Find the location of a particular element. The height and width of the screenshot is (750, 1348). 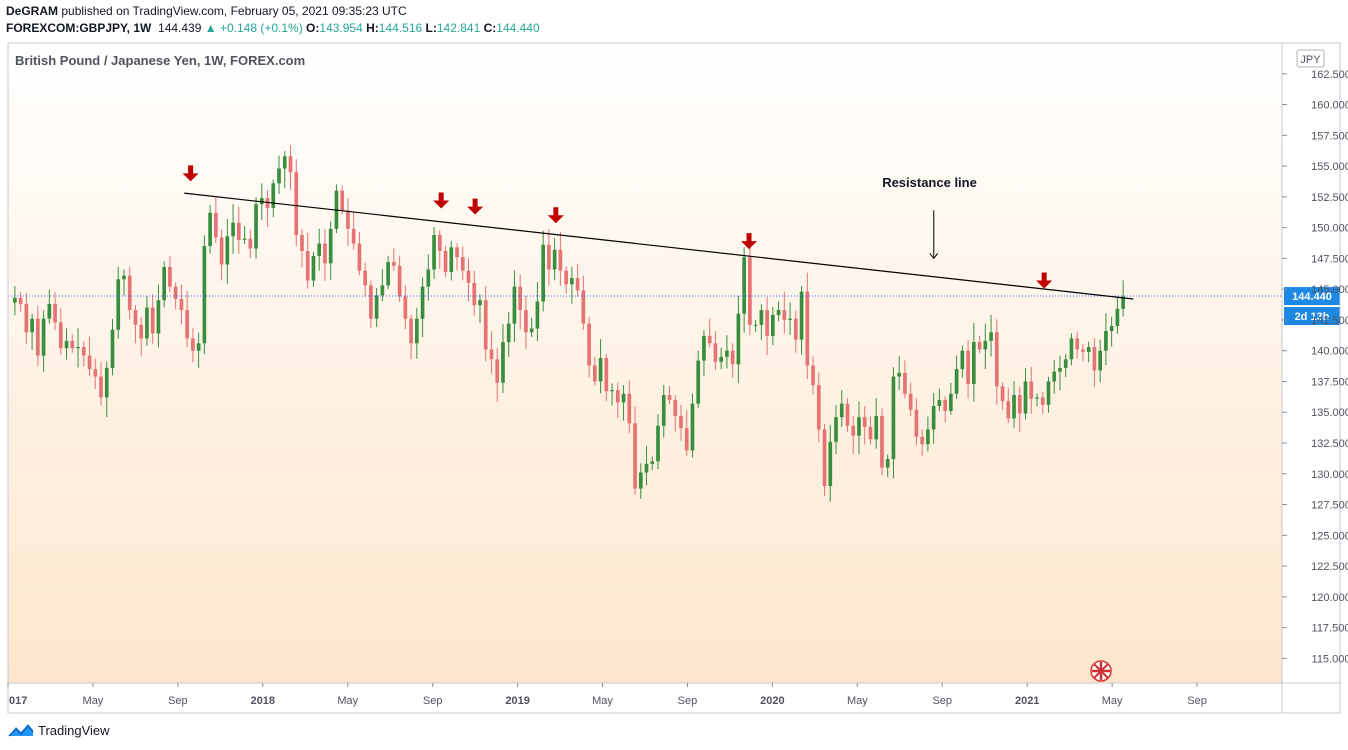

author-name: DeGRAM is located at coordinates (32, 11).